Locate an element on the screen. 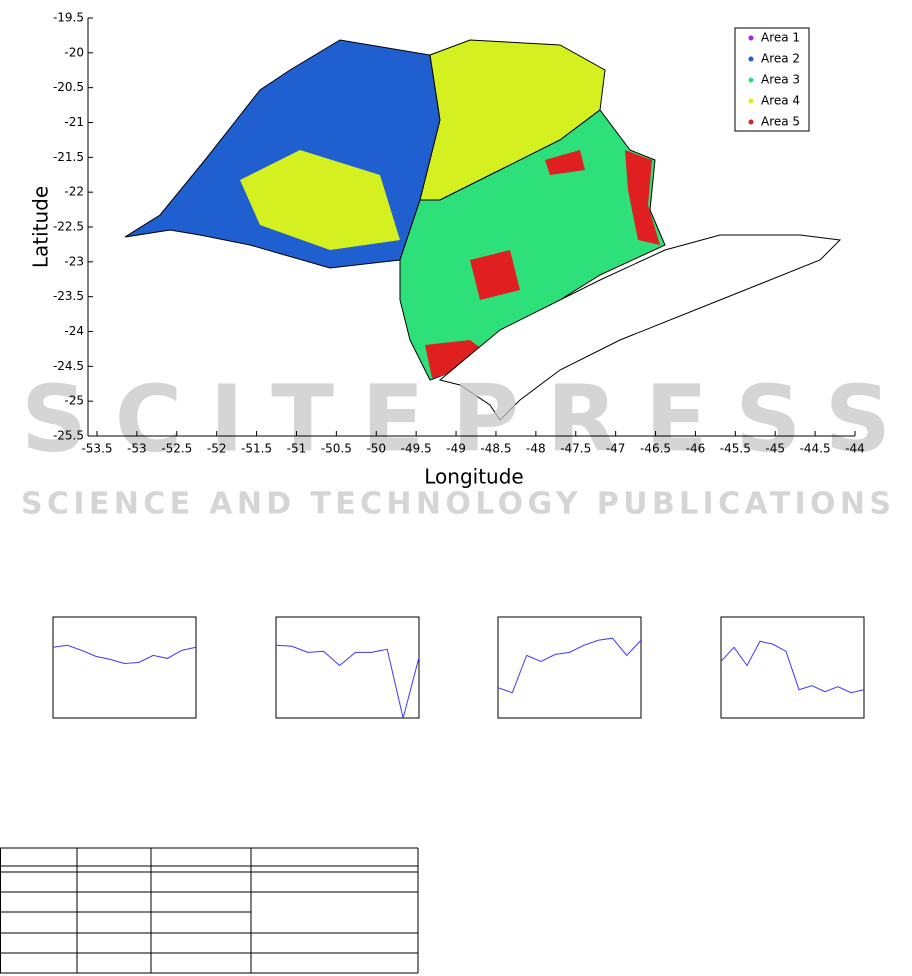  y-tick-label: -23.5 is located at coordinates (68, 296).